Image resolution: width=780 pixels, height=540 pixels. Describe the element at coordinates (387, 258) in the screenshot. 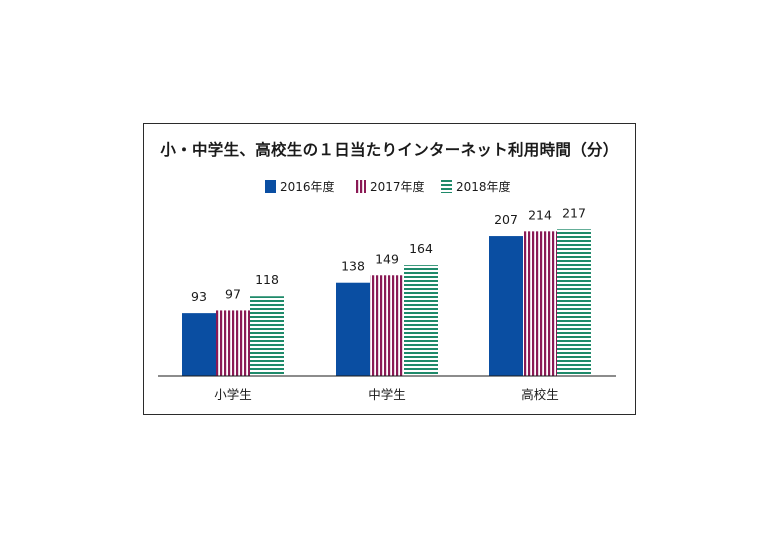

I see `data-label: 149` at that location.